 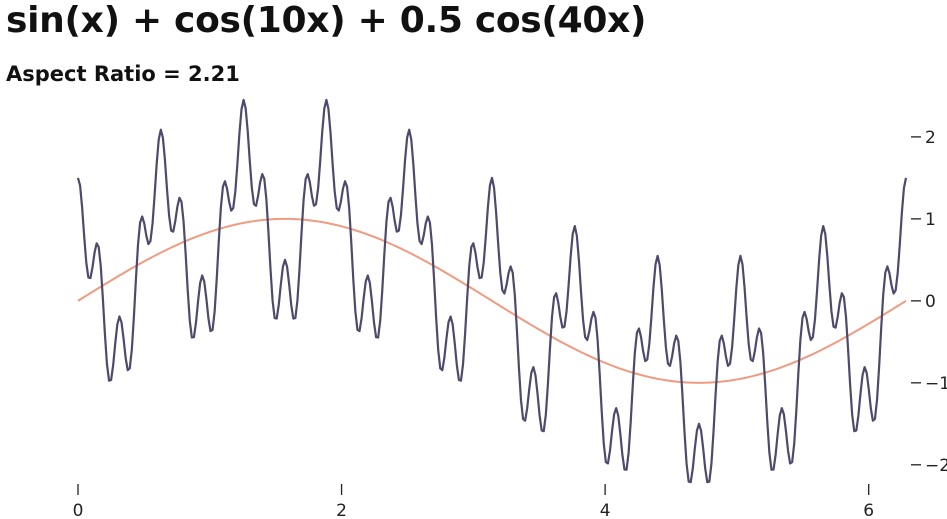 I want to click on y-tick-label: 2, so click(x=930, y=138).